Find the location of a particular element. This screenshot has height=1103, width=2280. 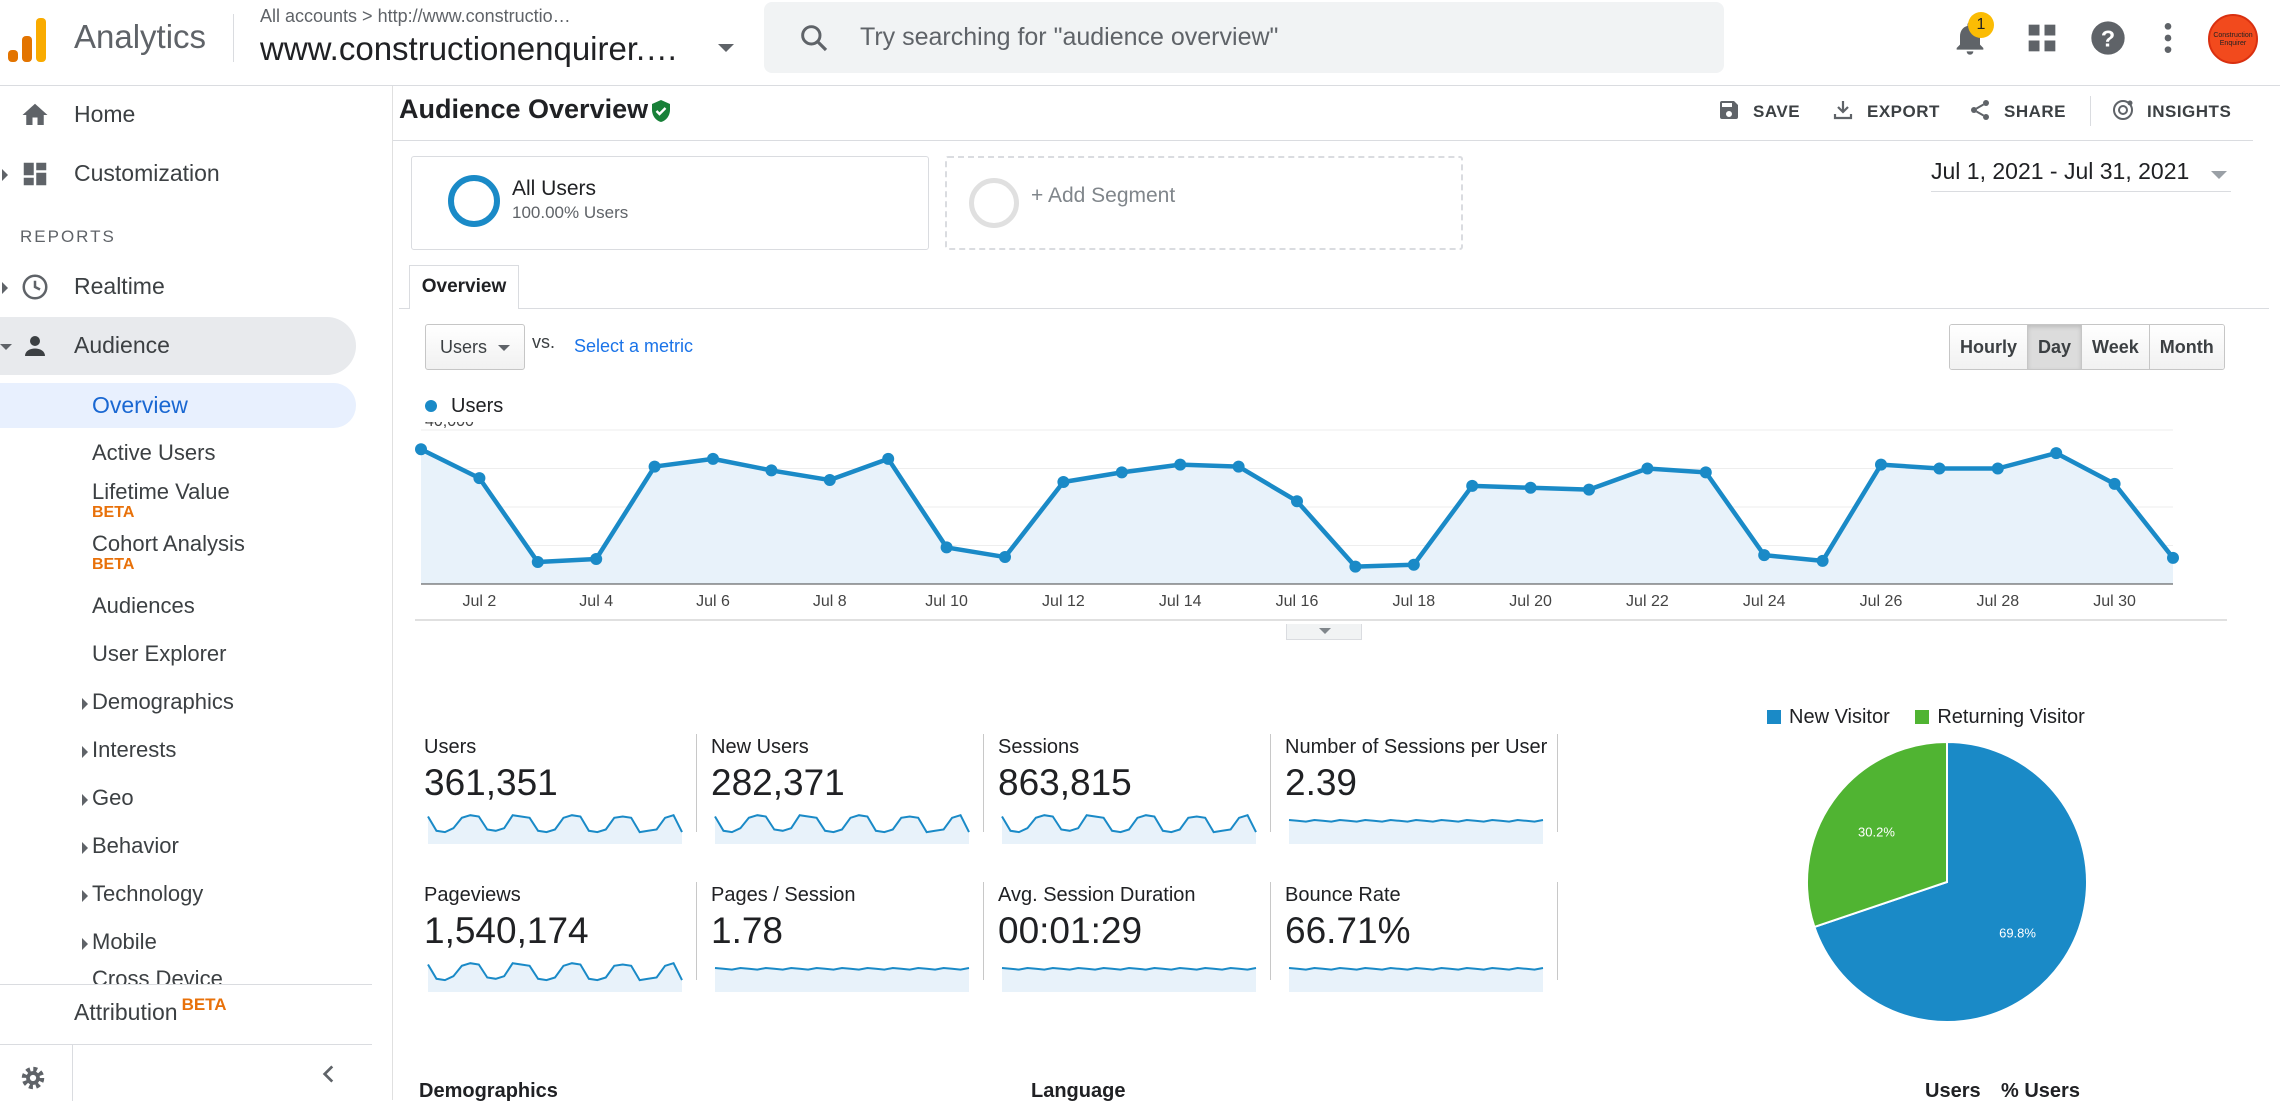

metric-card: New Users 282,371 is located at coordinates (851, 794).